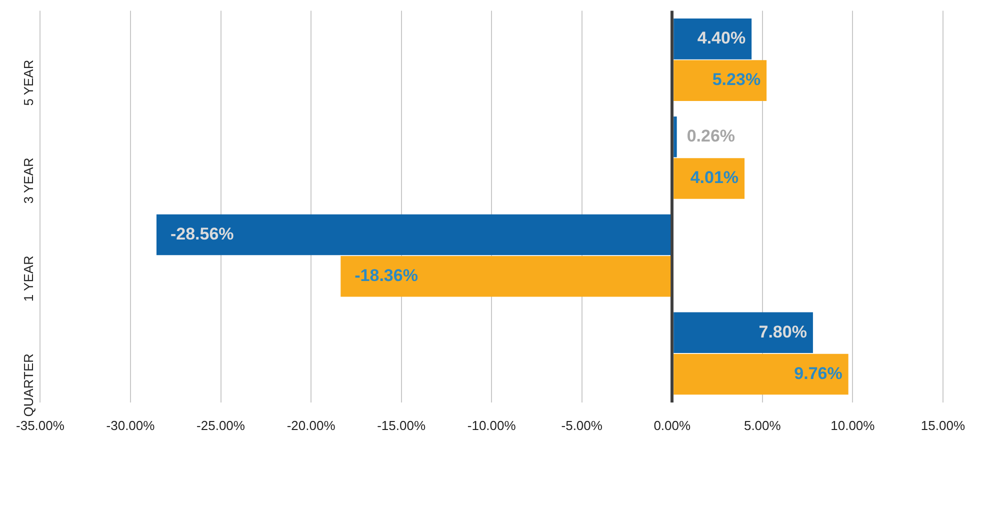  I want to click on y-tick-label: QUARTER, so click(28, 385).